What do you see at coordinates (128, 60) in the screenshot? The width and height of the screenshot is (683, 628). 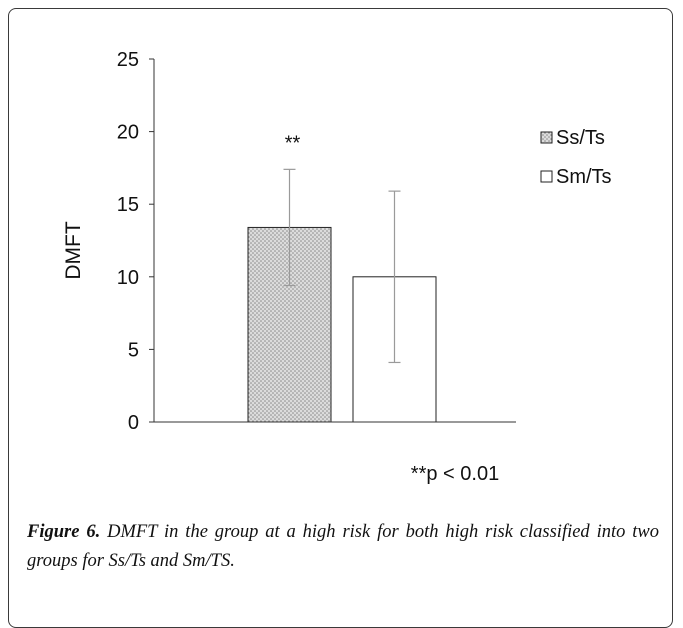 I see `y-tick-label: 25` at bounding box center [128, 60].